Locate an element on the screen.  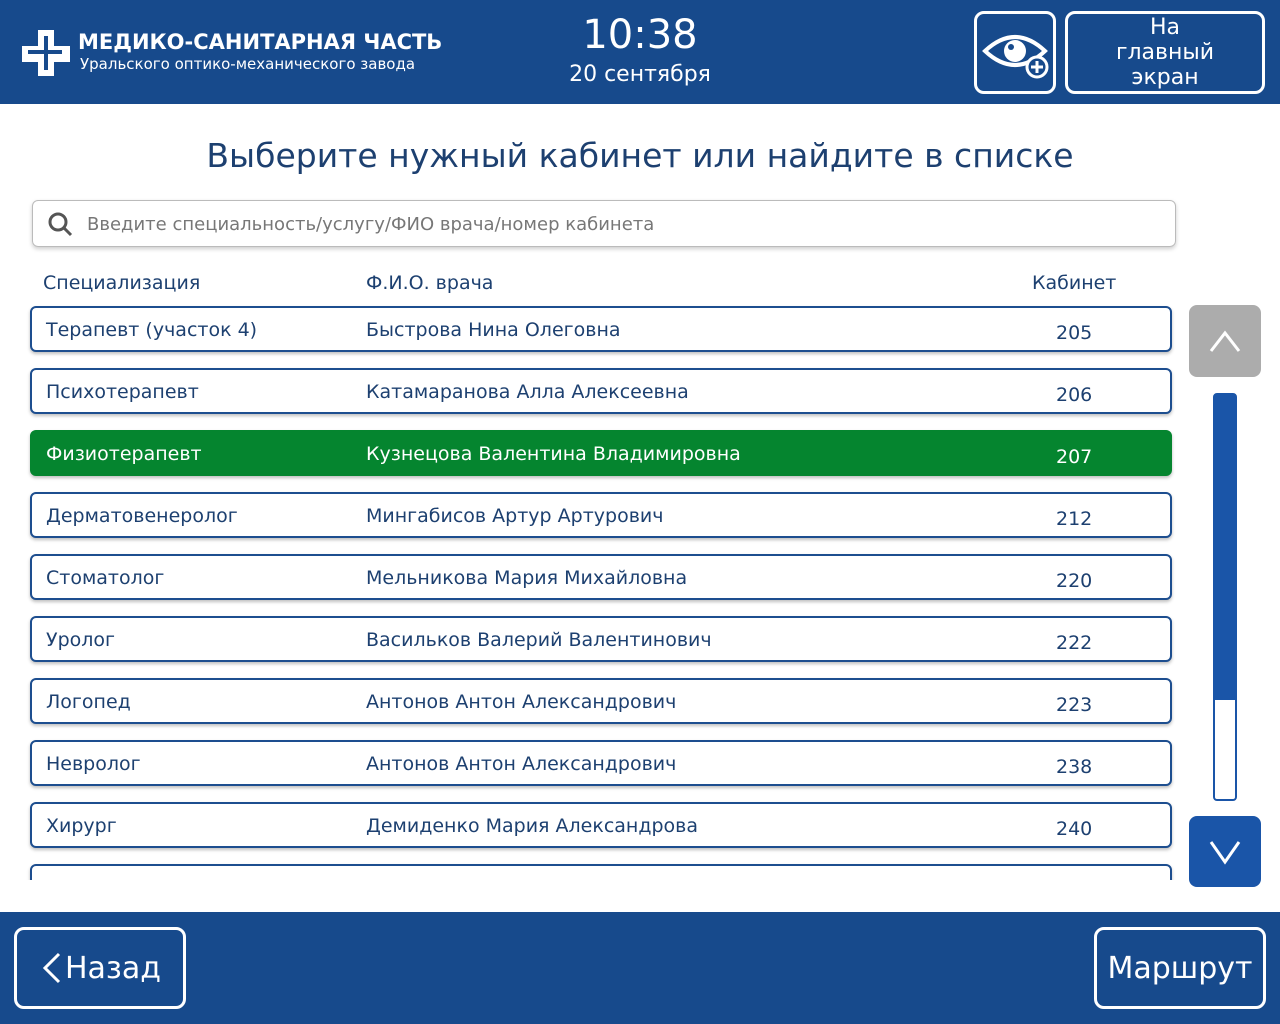
table-row: Хирург Демиденко Мария Александрова 240 is located at coordinates (601, 825).